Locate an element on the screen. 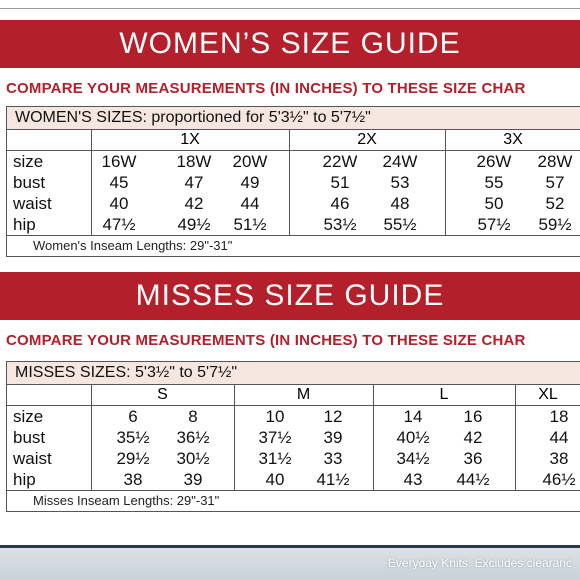 The height and width of the screenshot is (580, 580). womens-row-bust: bust 45 47 49 51 53 55 57 is located at coordinates (293, 182).